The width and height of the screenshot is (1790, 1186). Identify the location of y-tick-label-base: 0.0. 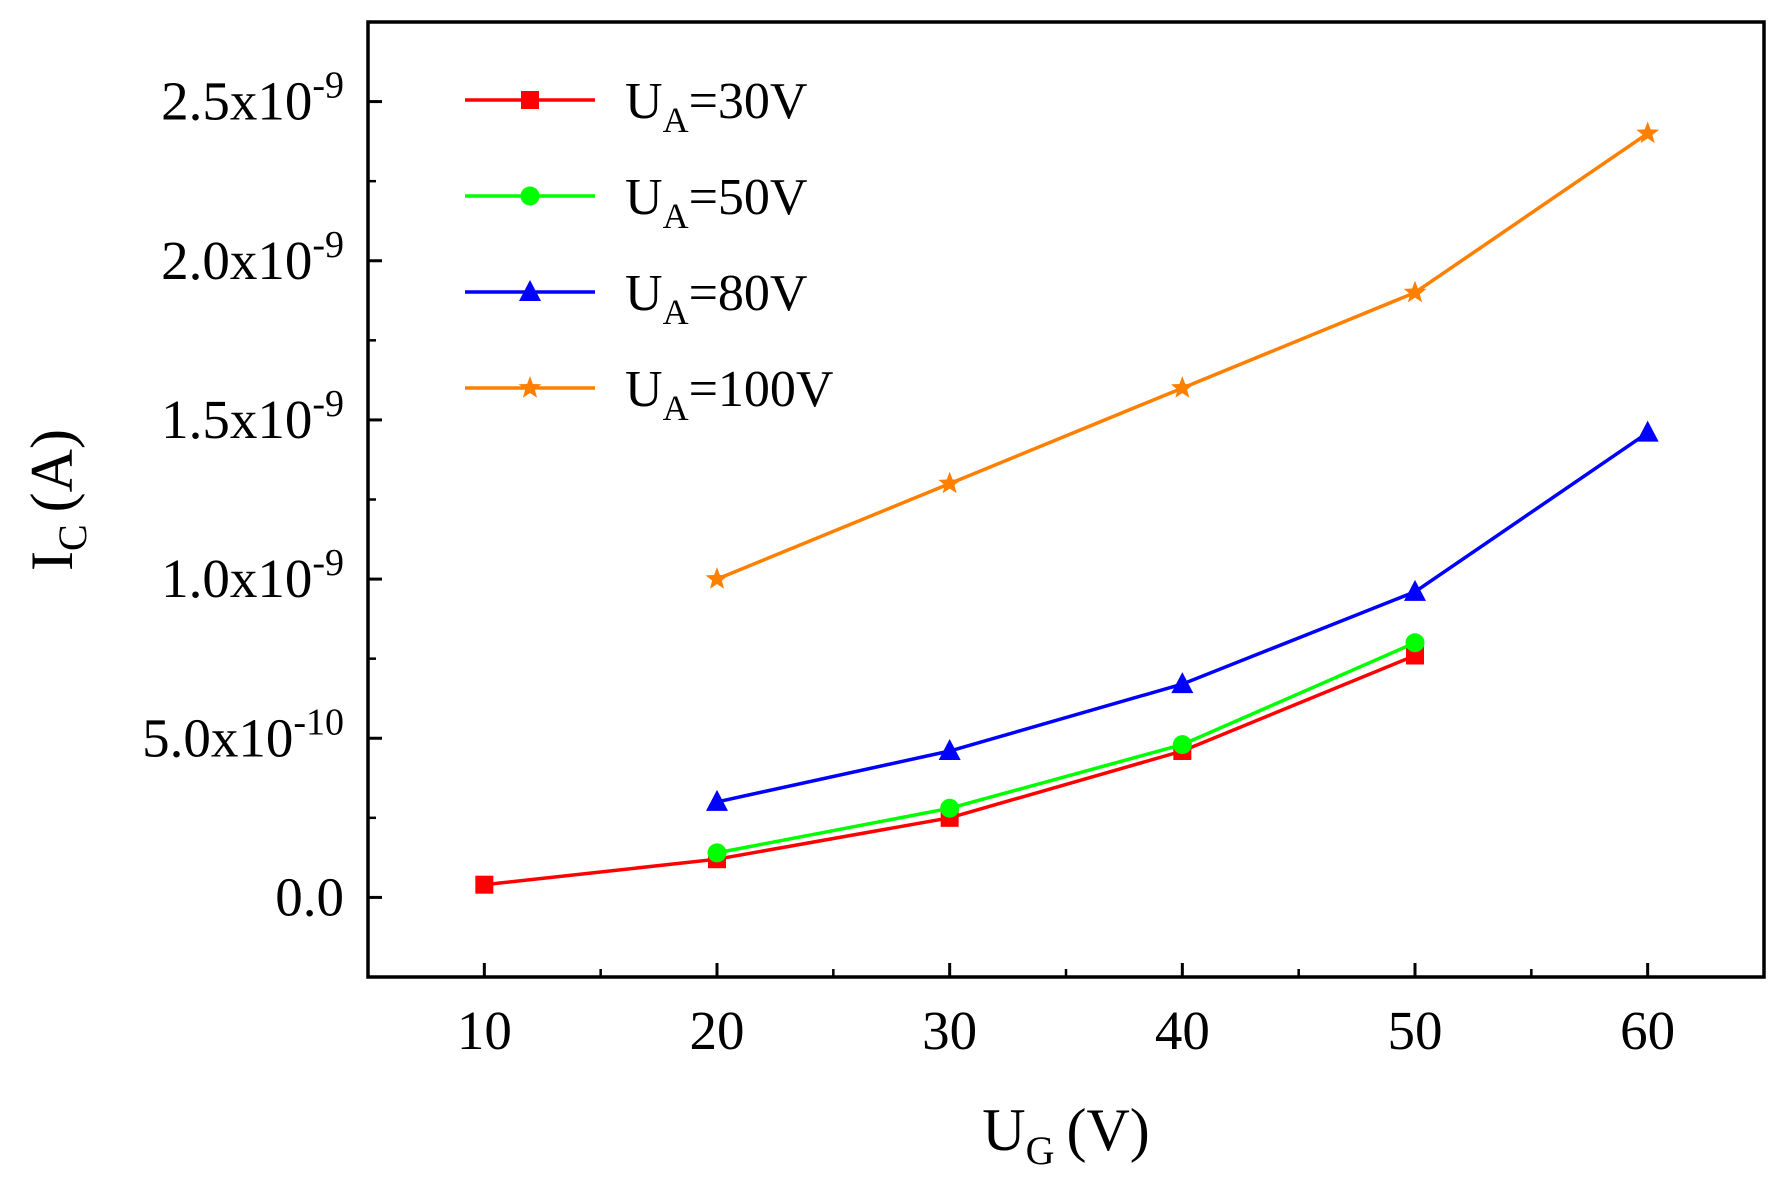
(309, 896).